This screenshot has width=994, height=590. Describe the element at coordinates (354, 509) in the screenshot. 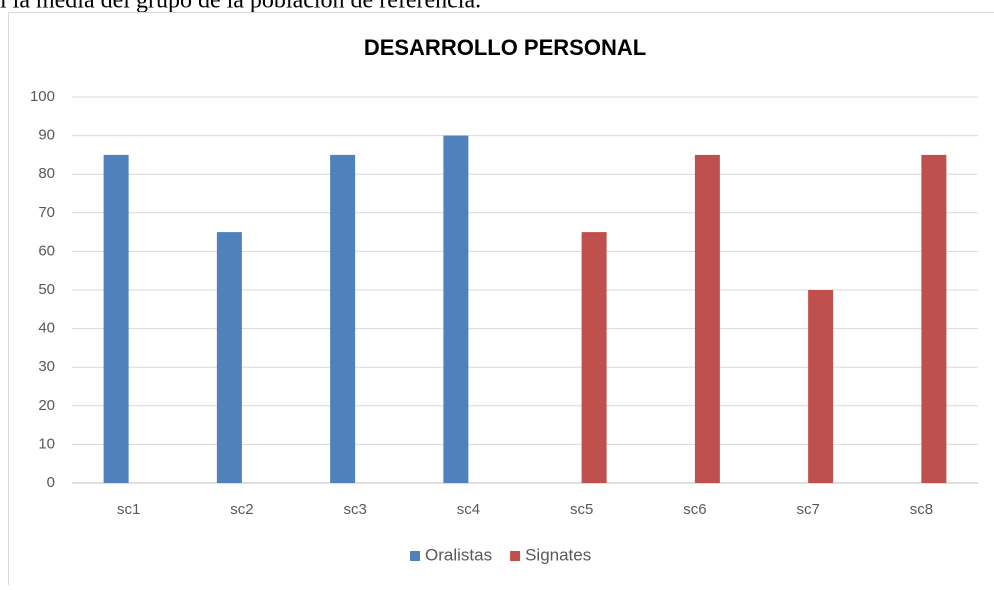

I see `x-tick-label: sc3` at that location.